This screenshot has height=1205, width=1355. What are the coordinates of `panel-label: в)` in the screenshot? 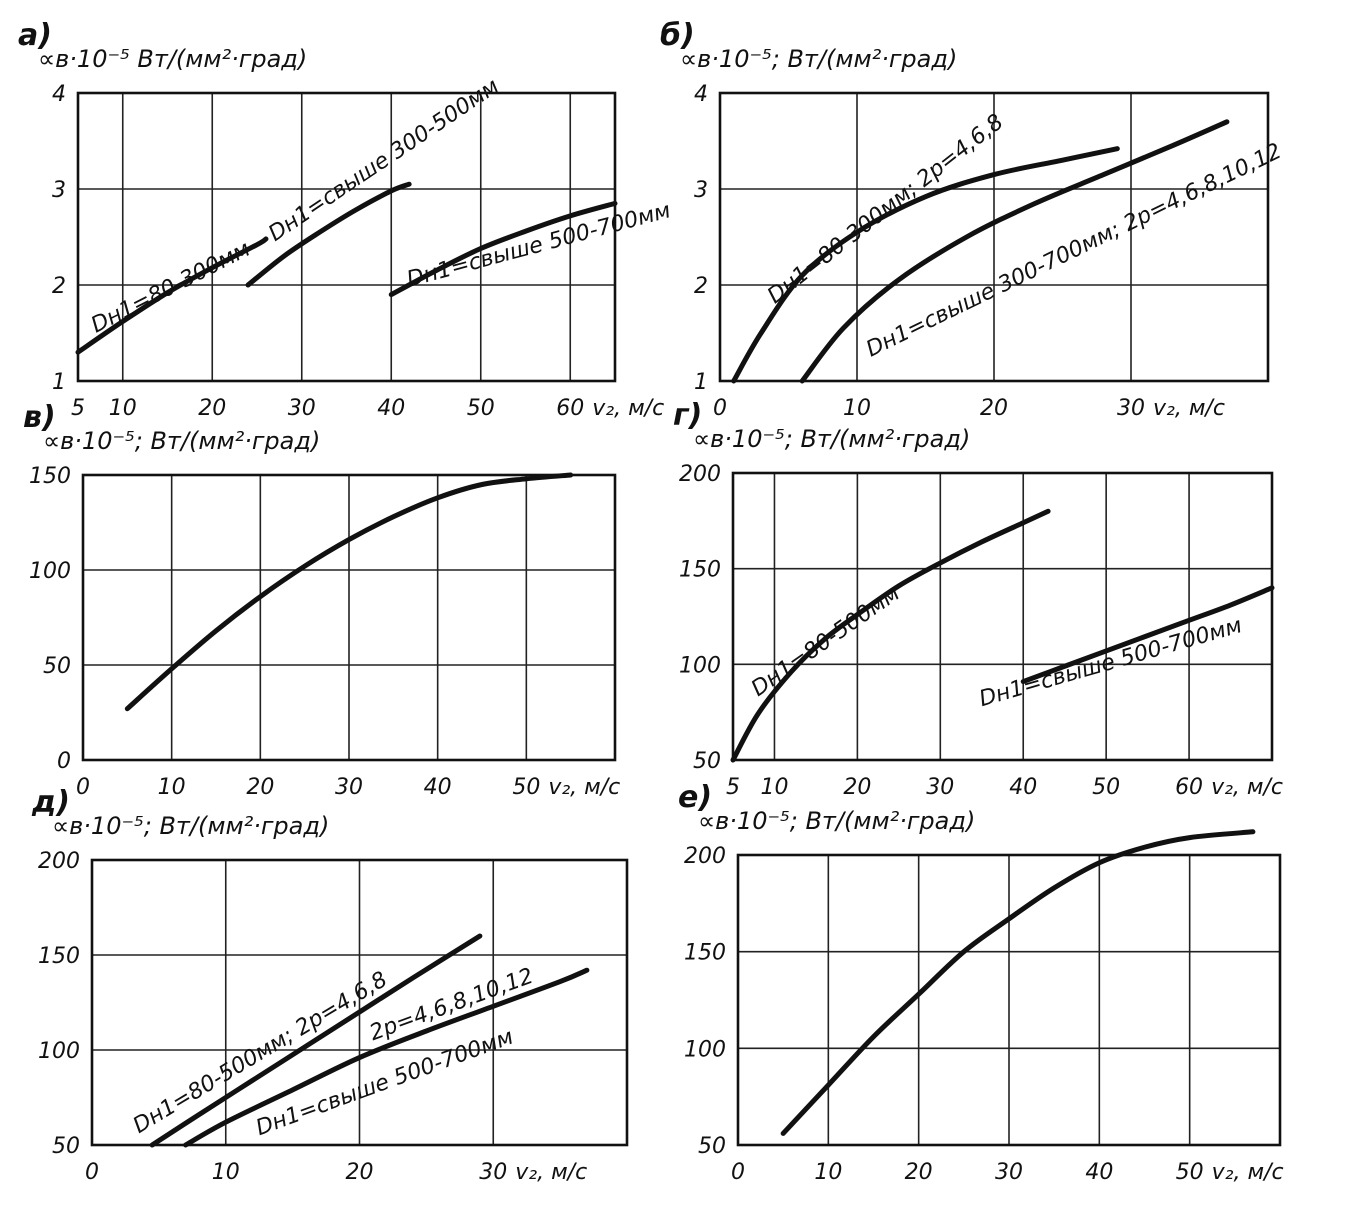 It's located at (39, 417).